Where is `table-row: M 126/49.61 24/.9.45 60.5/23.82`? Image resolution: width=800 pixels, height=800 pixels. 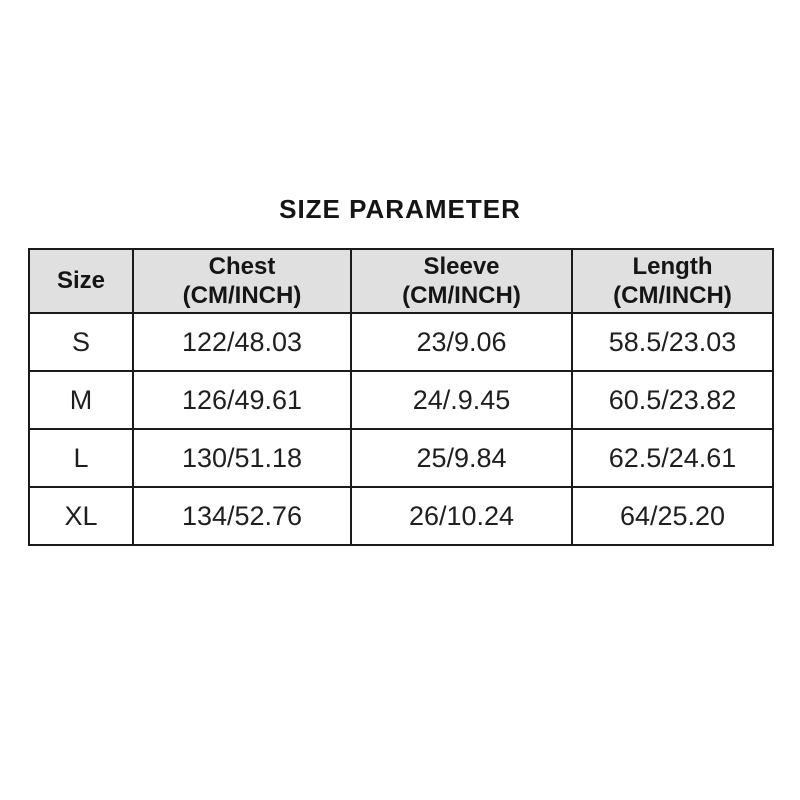
table-row: M 126/49.61 24/.9.45 60.5/23.82 is located at coordinates (401, 400).